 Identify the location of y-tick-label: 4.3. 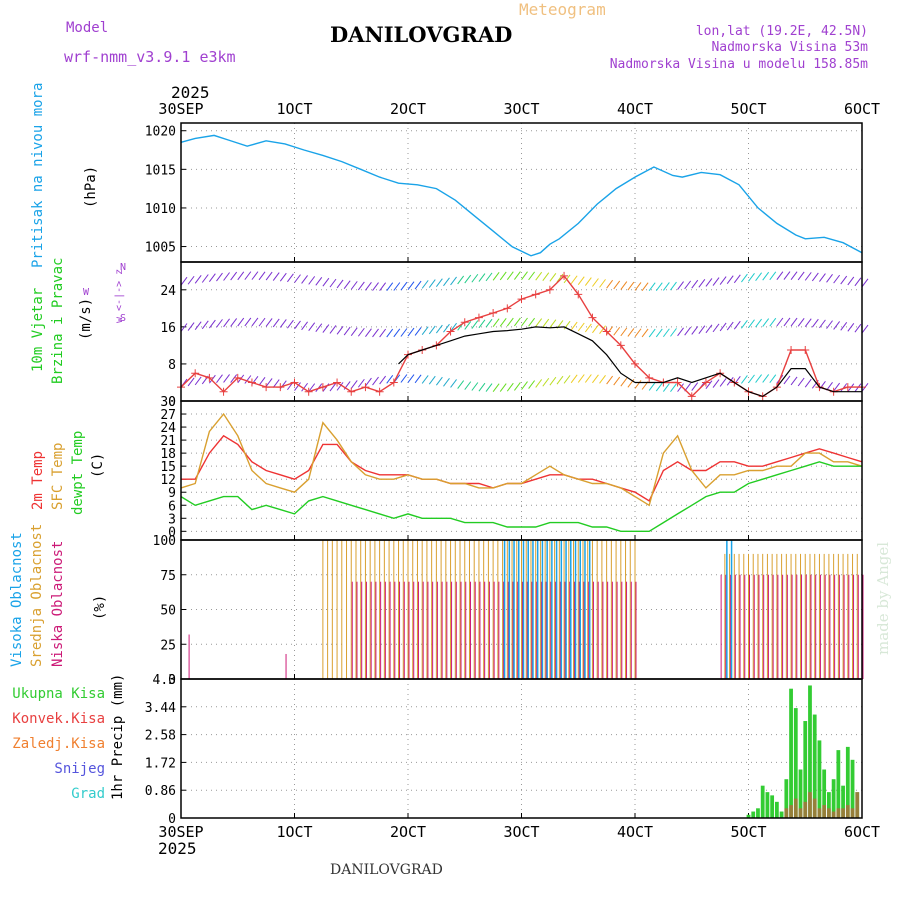
(164, 680).